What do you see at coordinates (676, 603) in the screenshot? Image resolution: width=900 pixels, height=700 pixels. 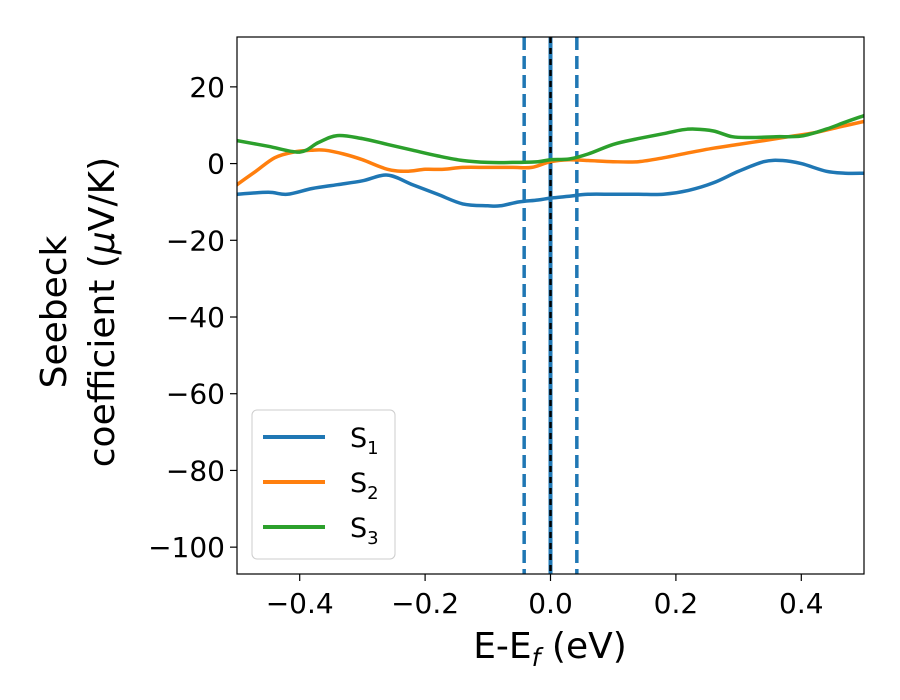 I see `x-tick-label: 0.2` at bounding box center [676, 603].